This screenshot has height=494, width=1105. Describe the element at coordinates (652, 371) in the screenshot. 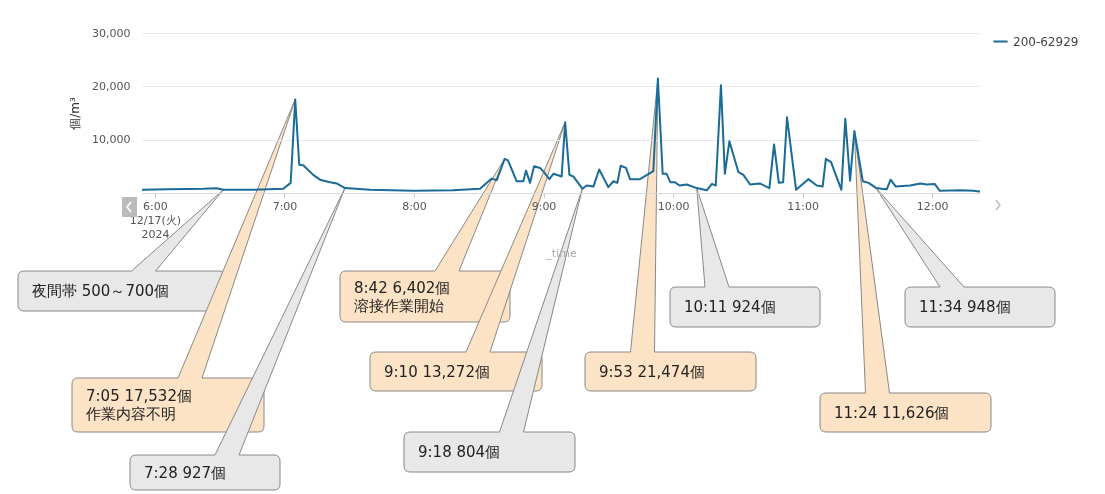

I see `text: 9:53 21,474個` at that location.